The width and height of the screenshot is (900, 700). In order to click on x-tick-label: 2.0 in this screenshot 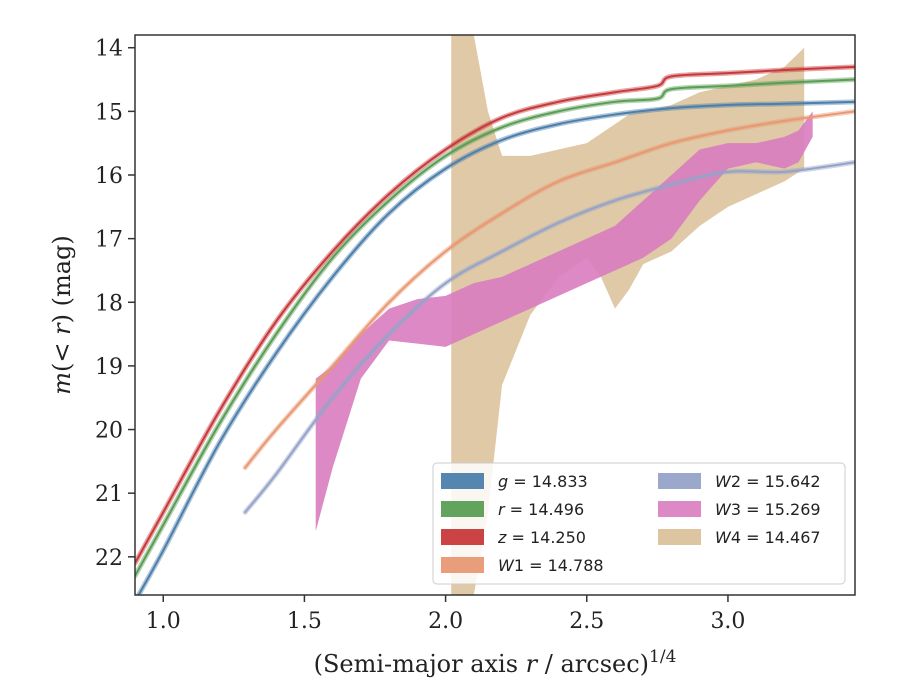, I will do `click(445, 621)`.